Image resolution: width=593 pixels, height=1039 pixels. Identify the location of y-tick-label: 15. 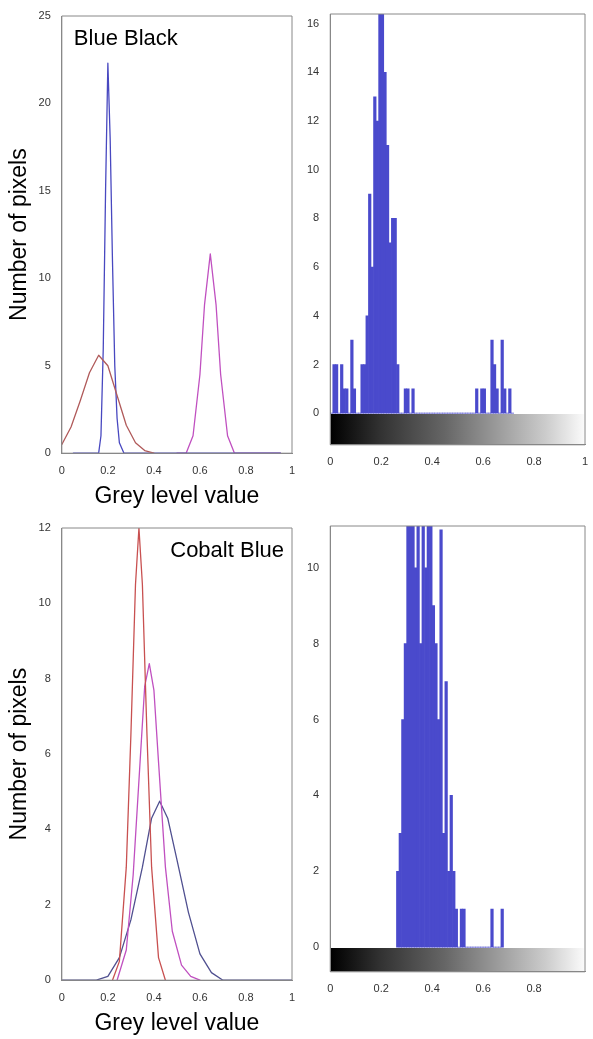
(44, 189).